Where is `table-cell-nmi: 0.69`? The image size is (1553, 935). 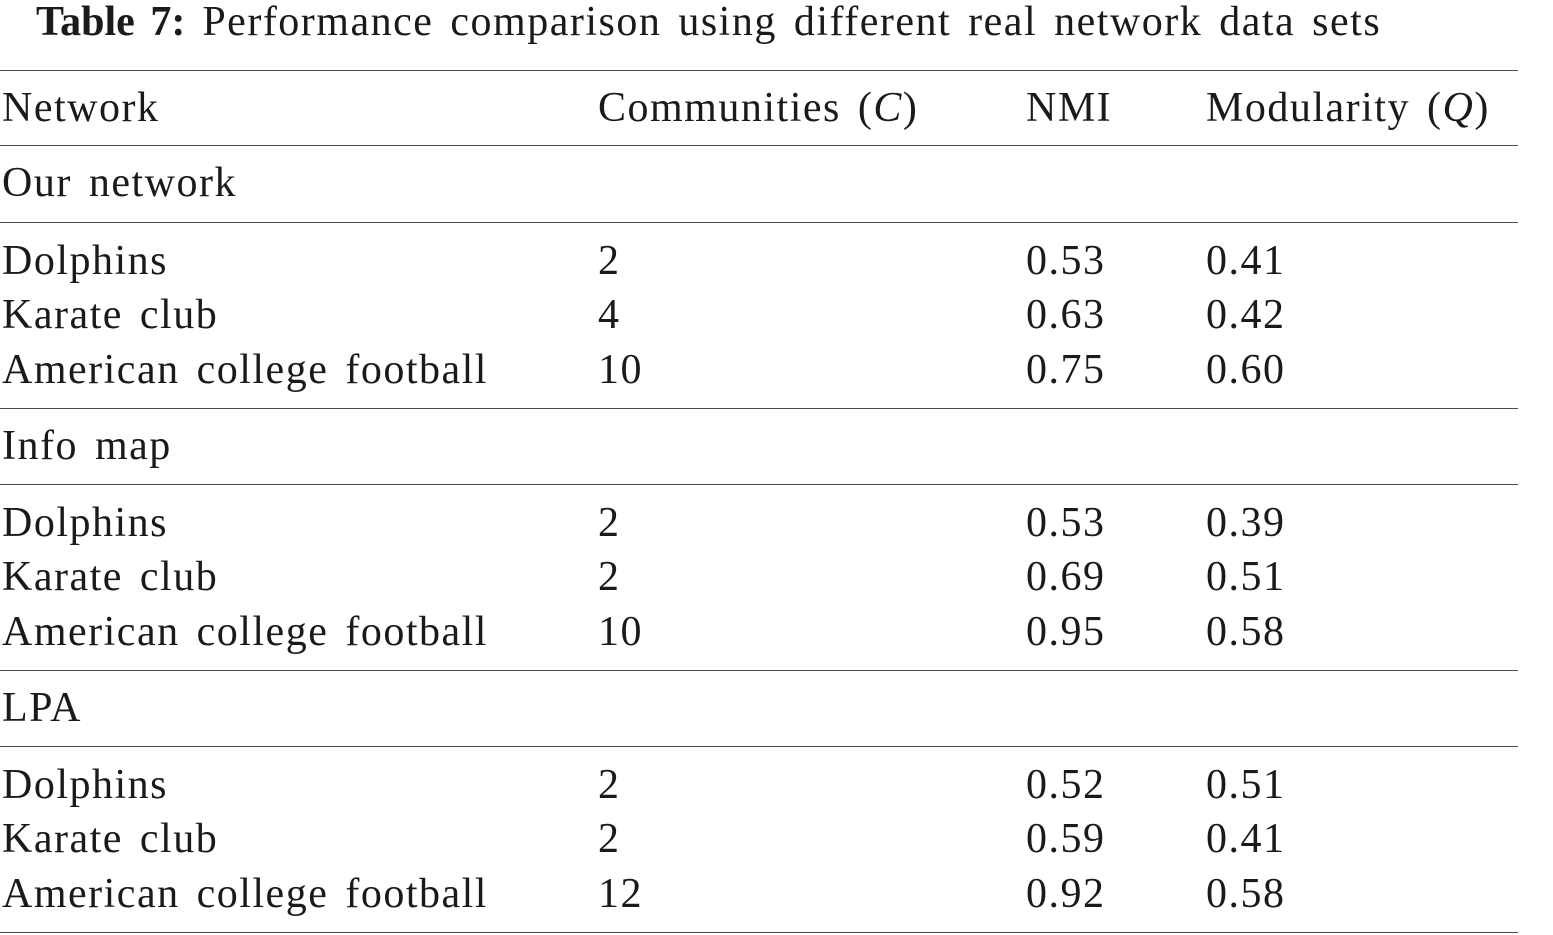 table-cell-nmi: 0.69 is located at coordinates (1066, 577).